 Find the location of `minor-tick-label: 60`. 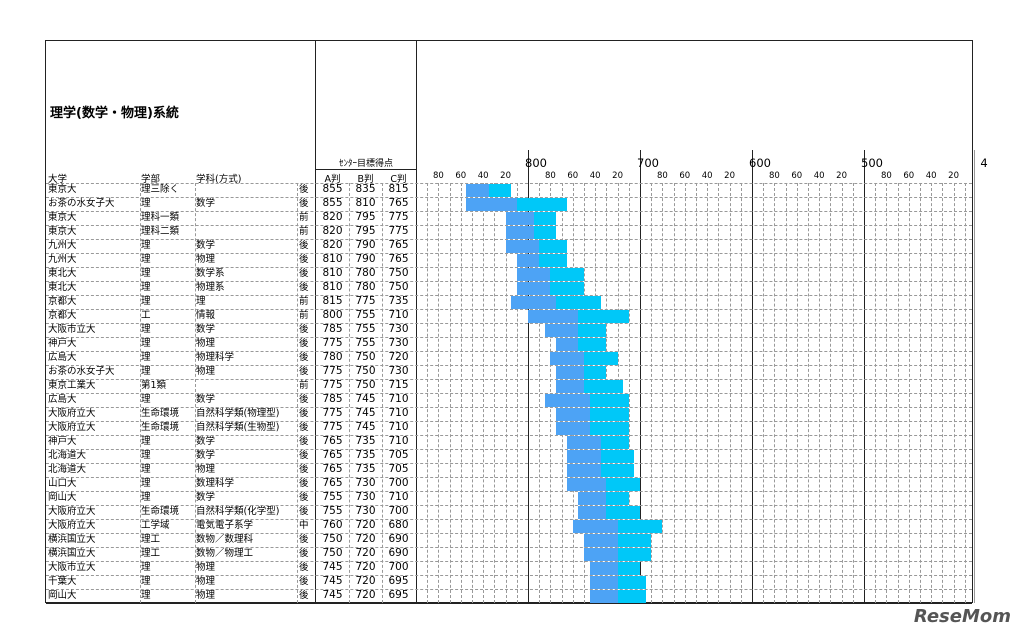

minor-tick-label: 60 is located at coordinates (797, 176).